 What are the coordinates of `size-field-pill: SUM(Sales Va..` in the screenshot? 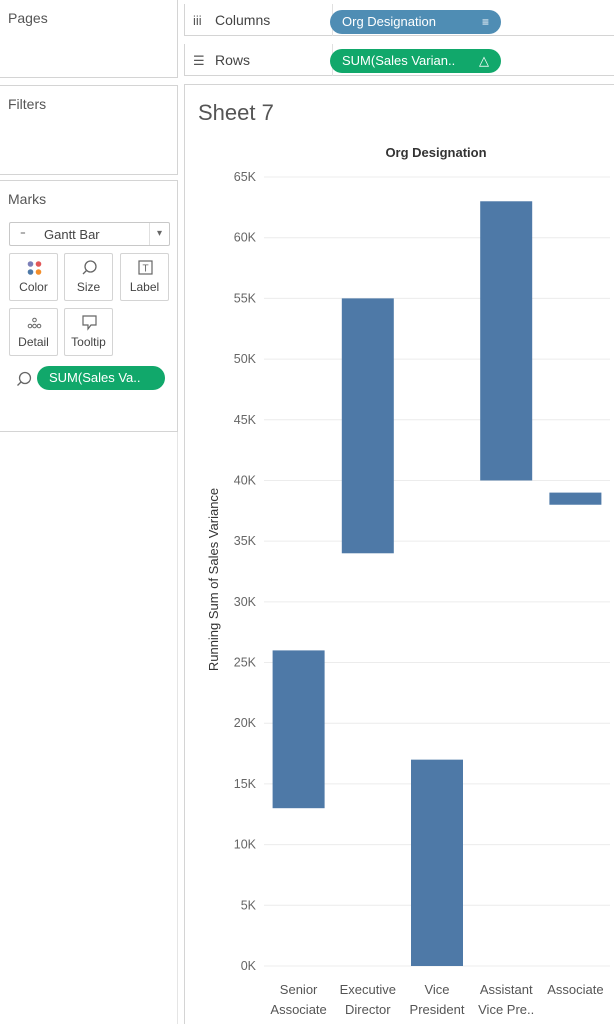 It's located at (101, 378).